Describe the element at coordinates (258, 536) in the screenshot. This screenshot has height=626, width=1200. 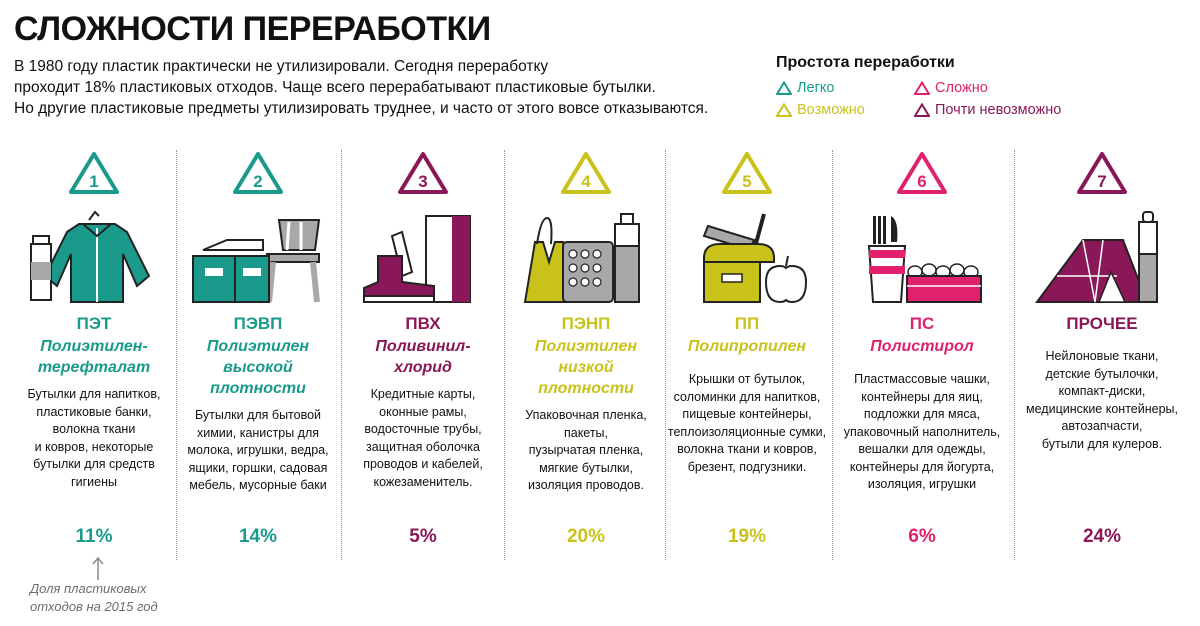
I see `plastic-share-percent: 14%` at that location.